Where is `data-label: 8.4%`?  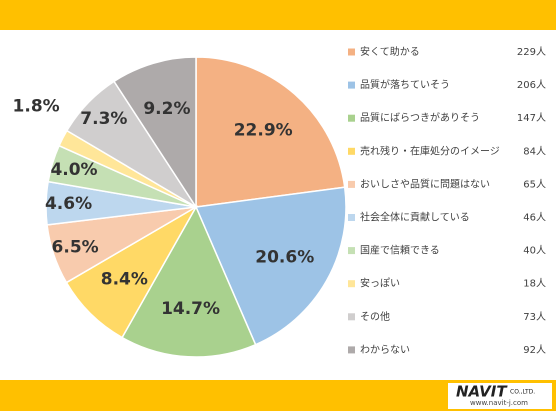 data-label: 8.4% is located at coordinates (124, 280).